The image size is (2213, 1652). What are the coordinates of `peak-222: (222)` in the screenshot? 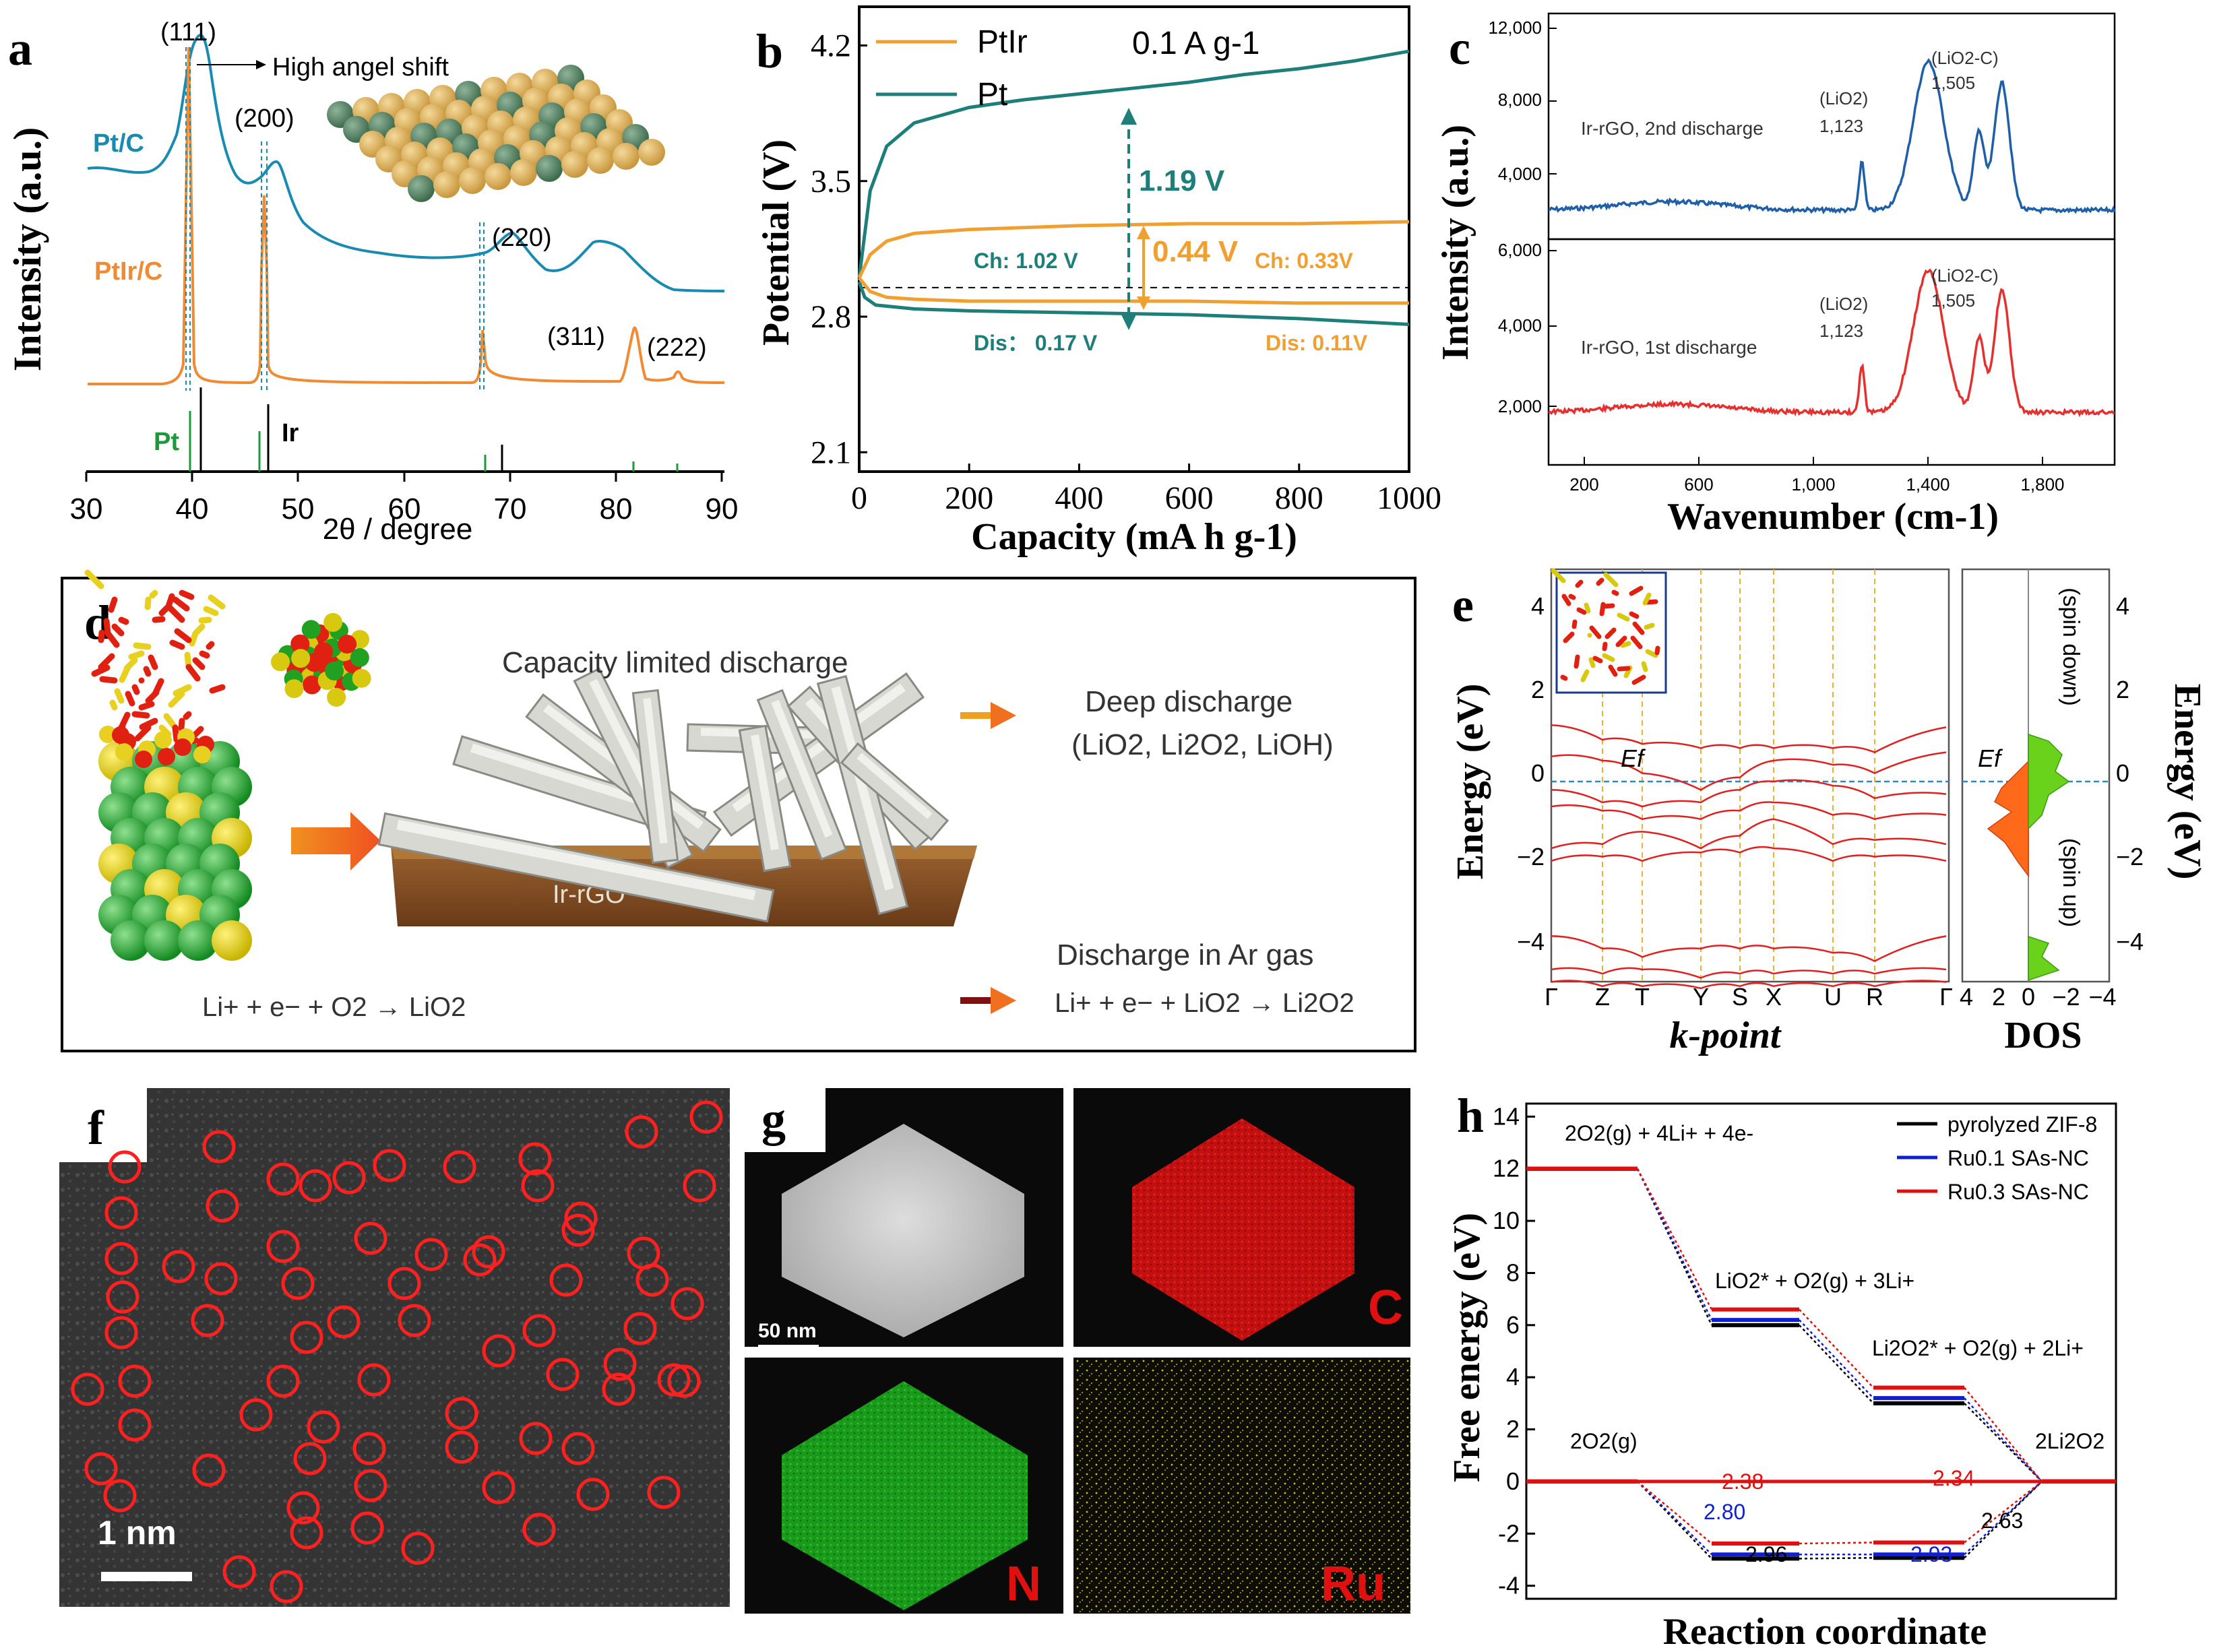 It's located at (677, 347).